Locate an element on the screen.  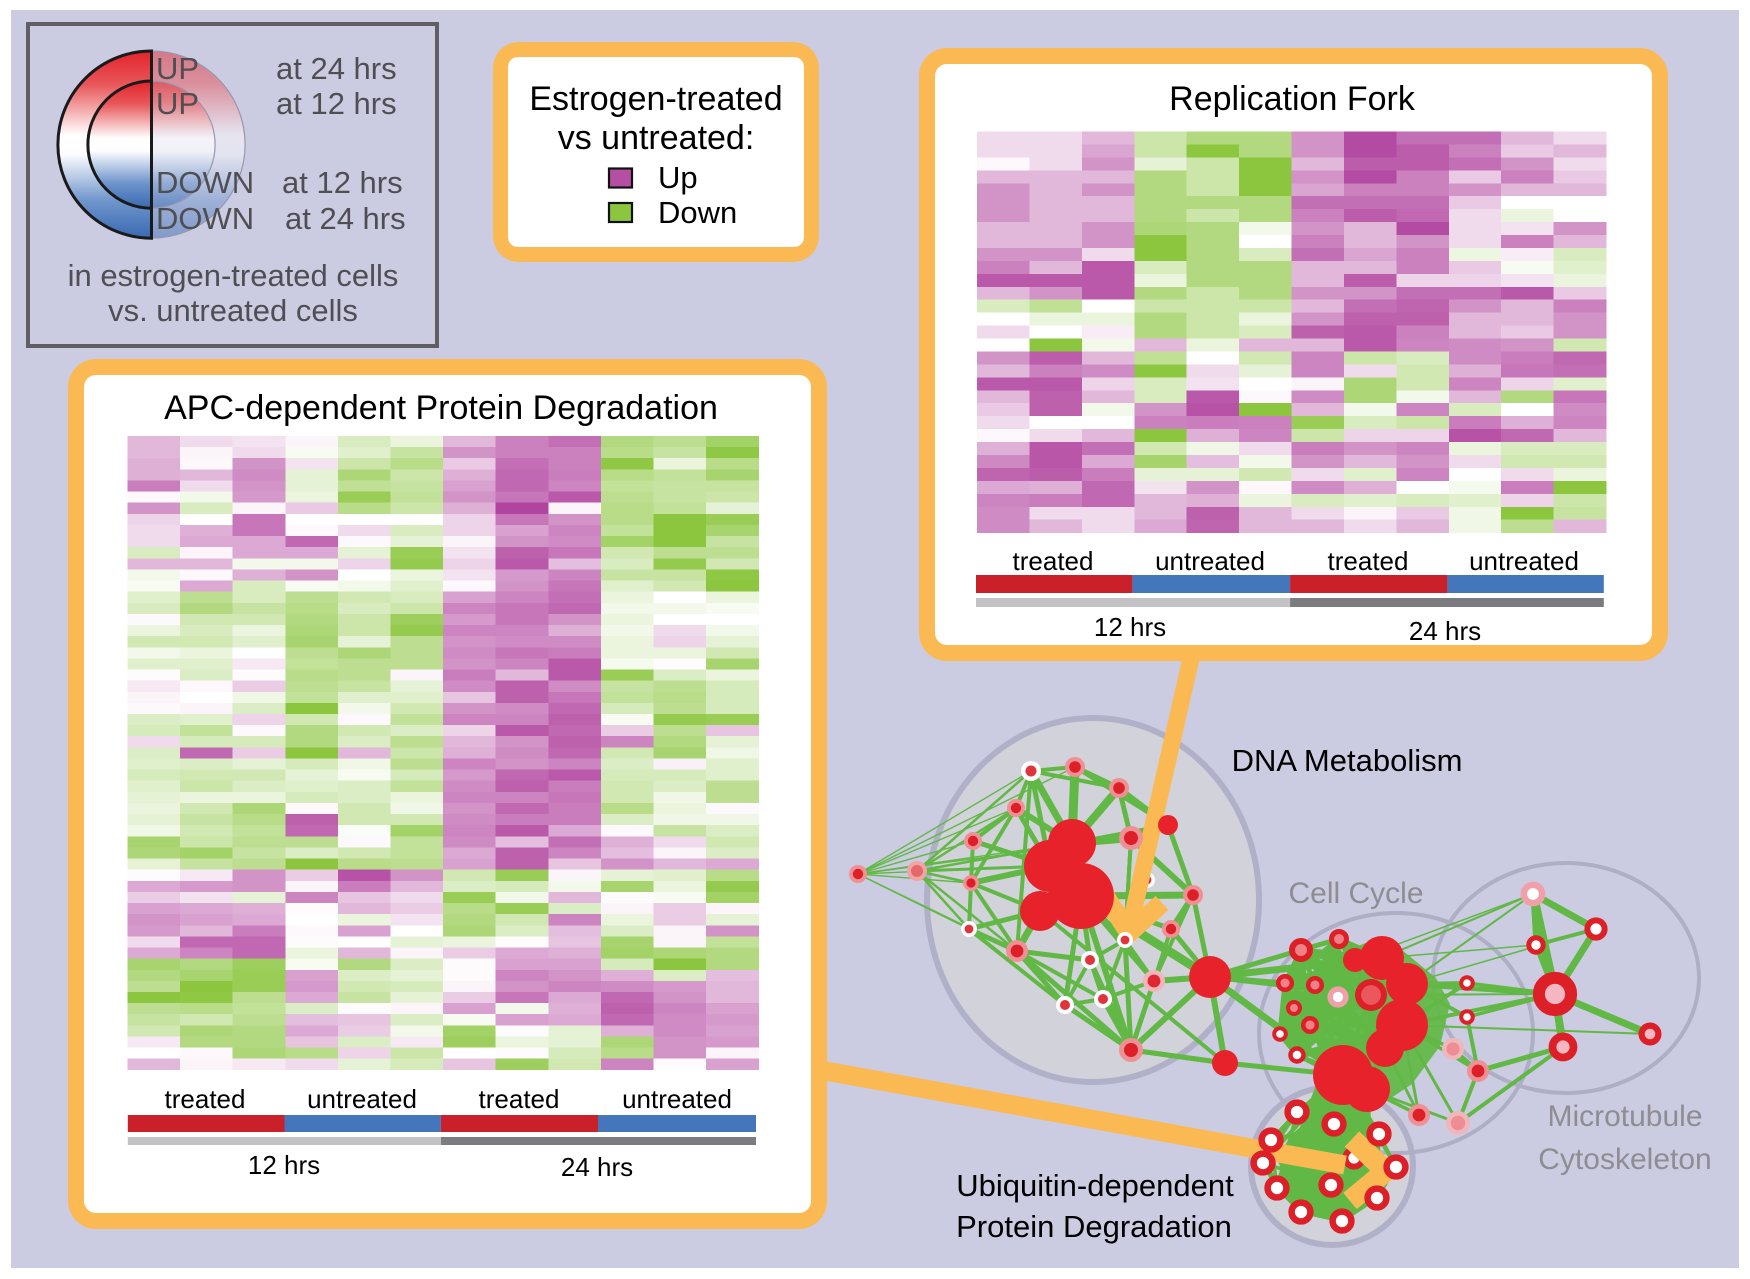
svg-text: Estrogen-treated is located at coordinates (655, 99).